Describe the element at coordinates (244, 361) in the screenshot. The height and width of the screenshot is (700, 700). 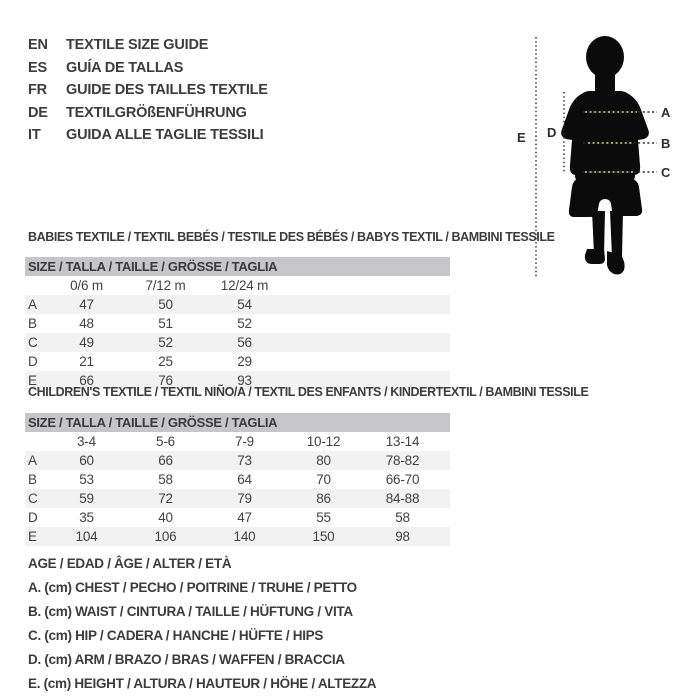
I see `cell: 29` at that location.